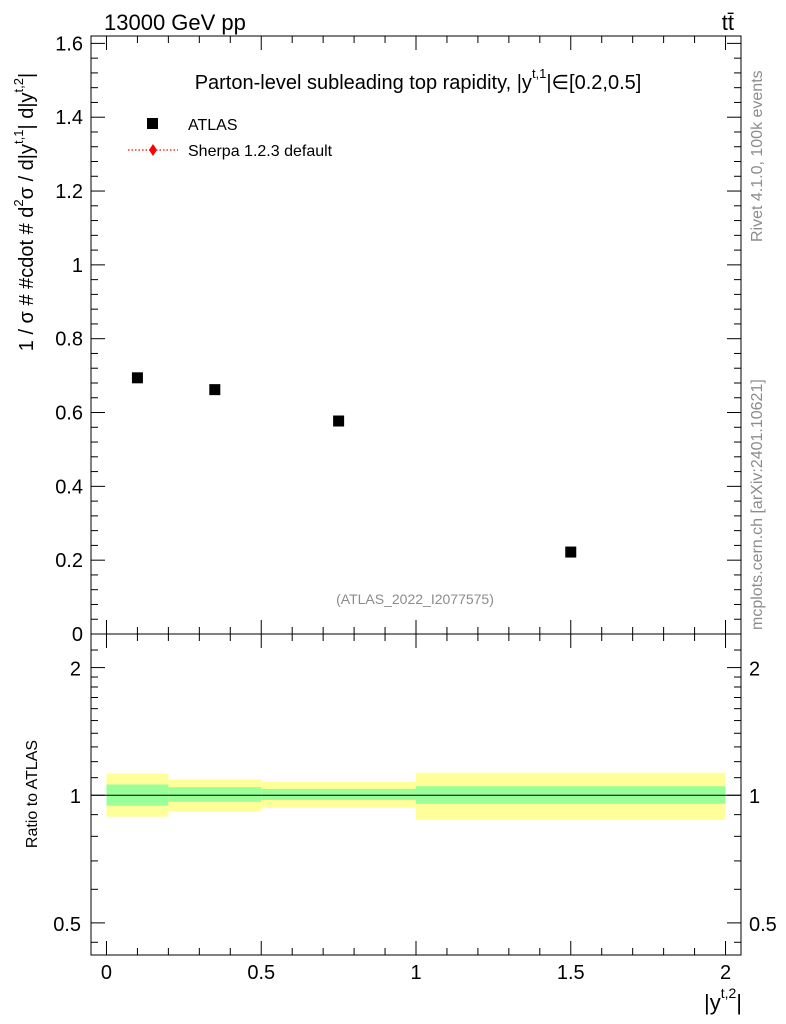 The image size is (786, 1024). I want to click on x-tick-label: 0, so click(106, 973).